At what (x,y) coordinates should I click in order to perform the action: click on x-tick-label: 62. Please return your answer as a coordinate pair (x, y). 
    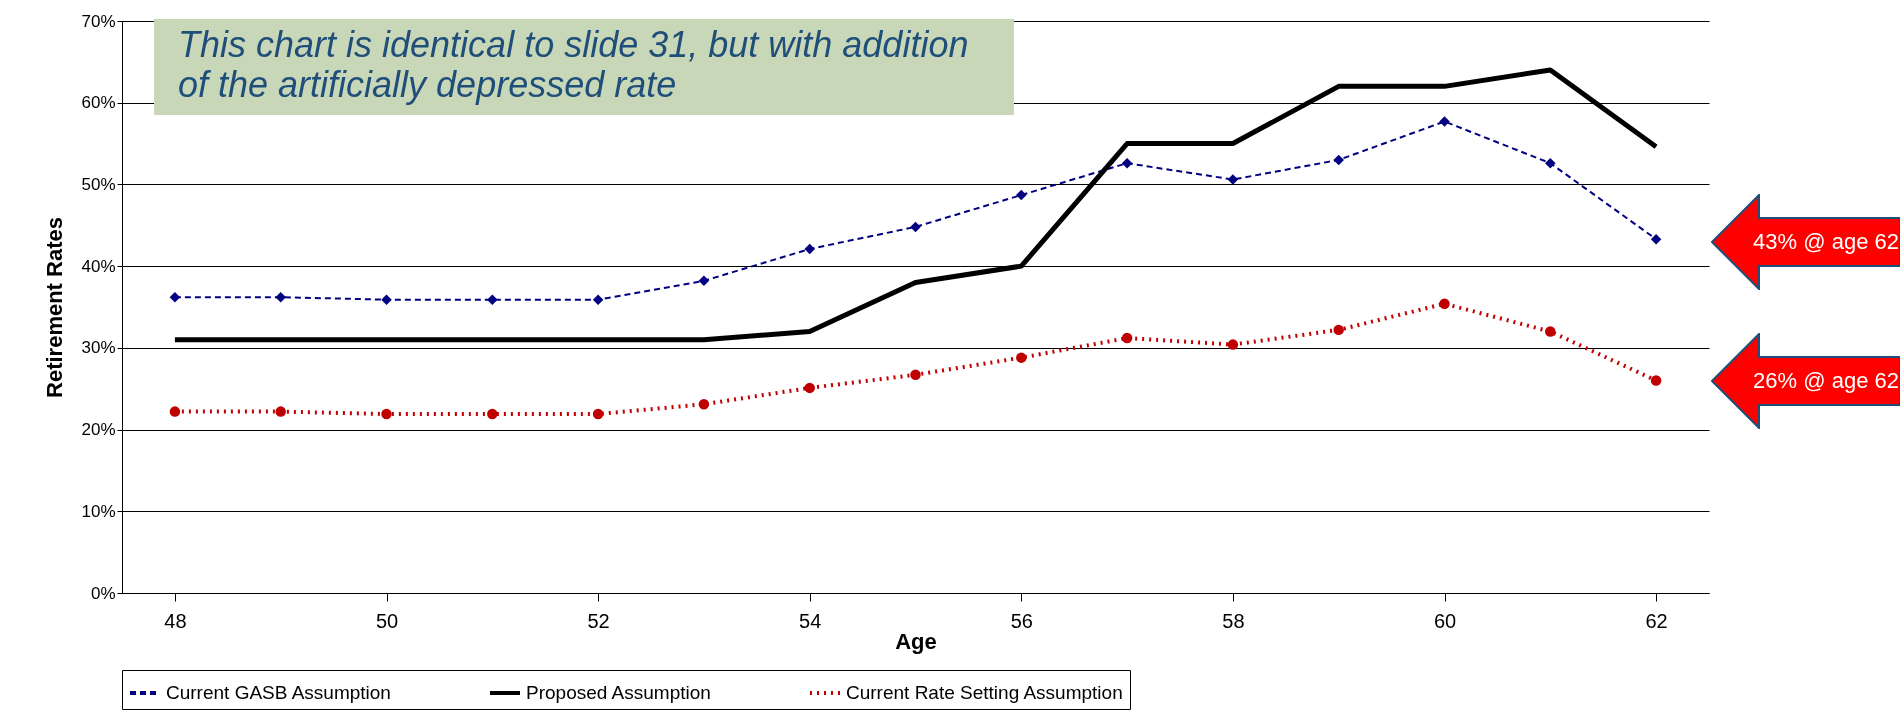
    Looking at the image, I should click on (1656, 620).